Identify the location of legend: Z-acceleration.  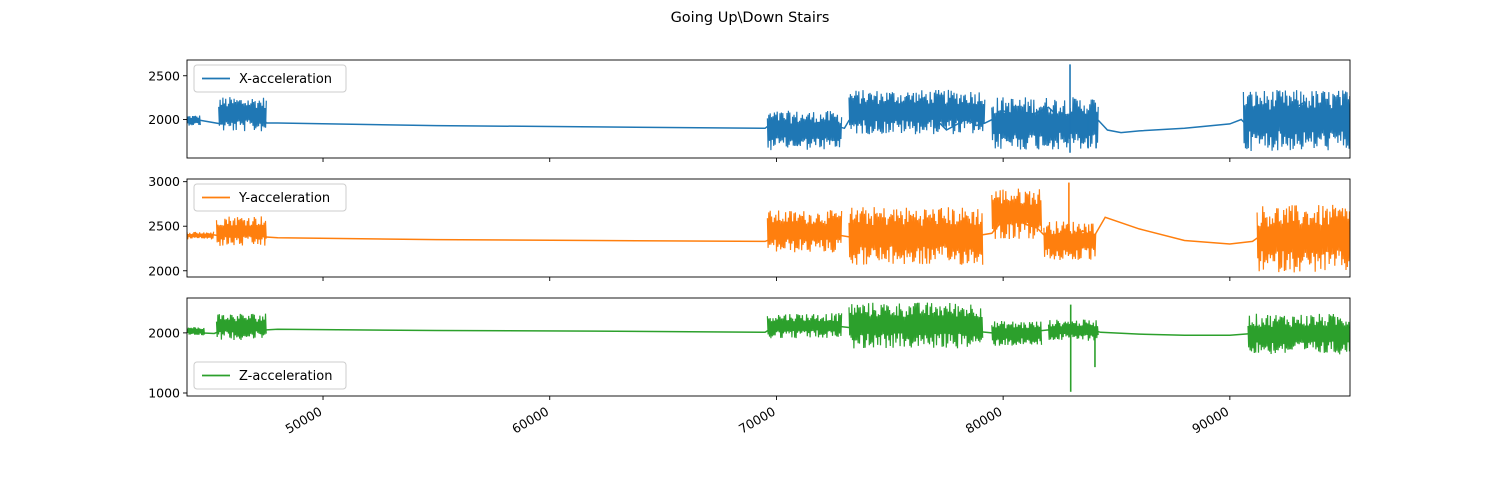
(270, 375).